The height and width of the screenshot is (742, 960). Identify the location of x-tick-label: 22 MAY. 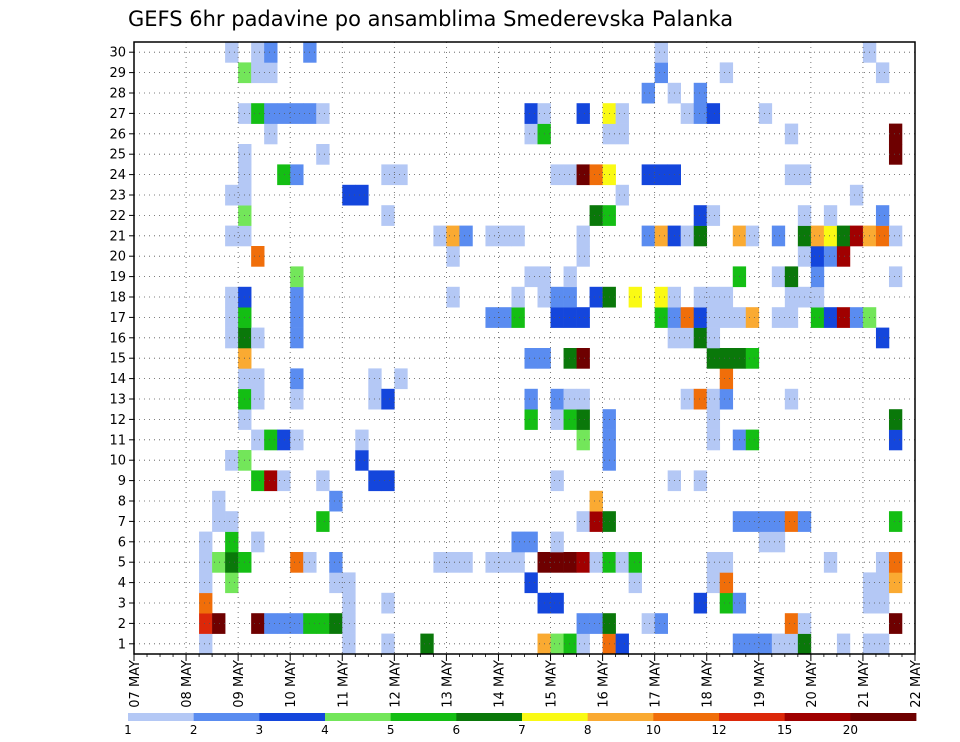
(916, 684).